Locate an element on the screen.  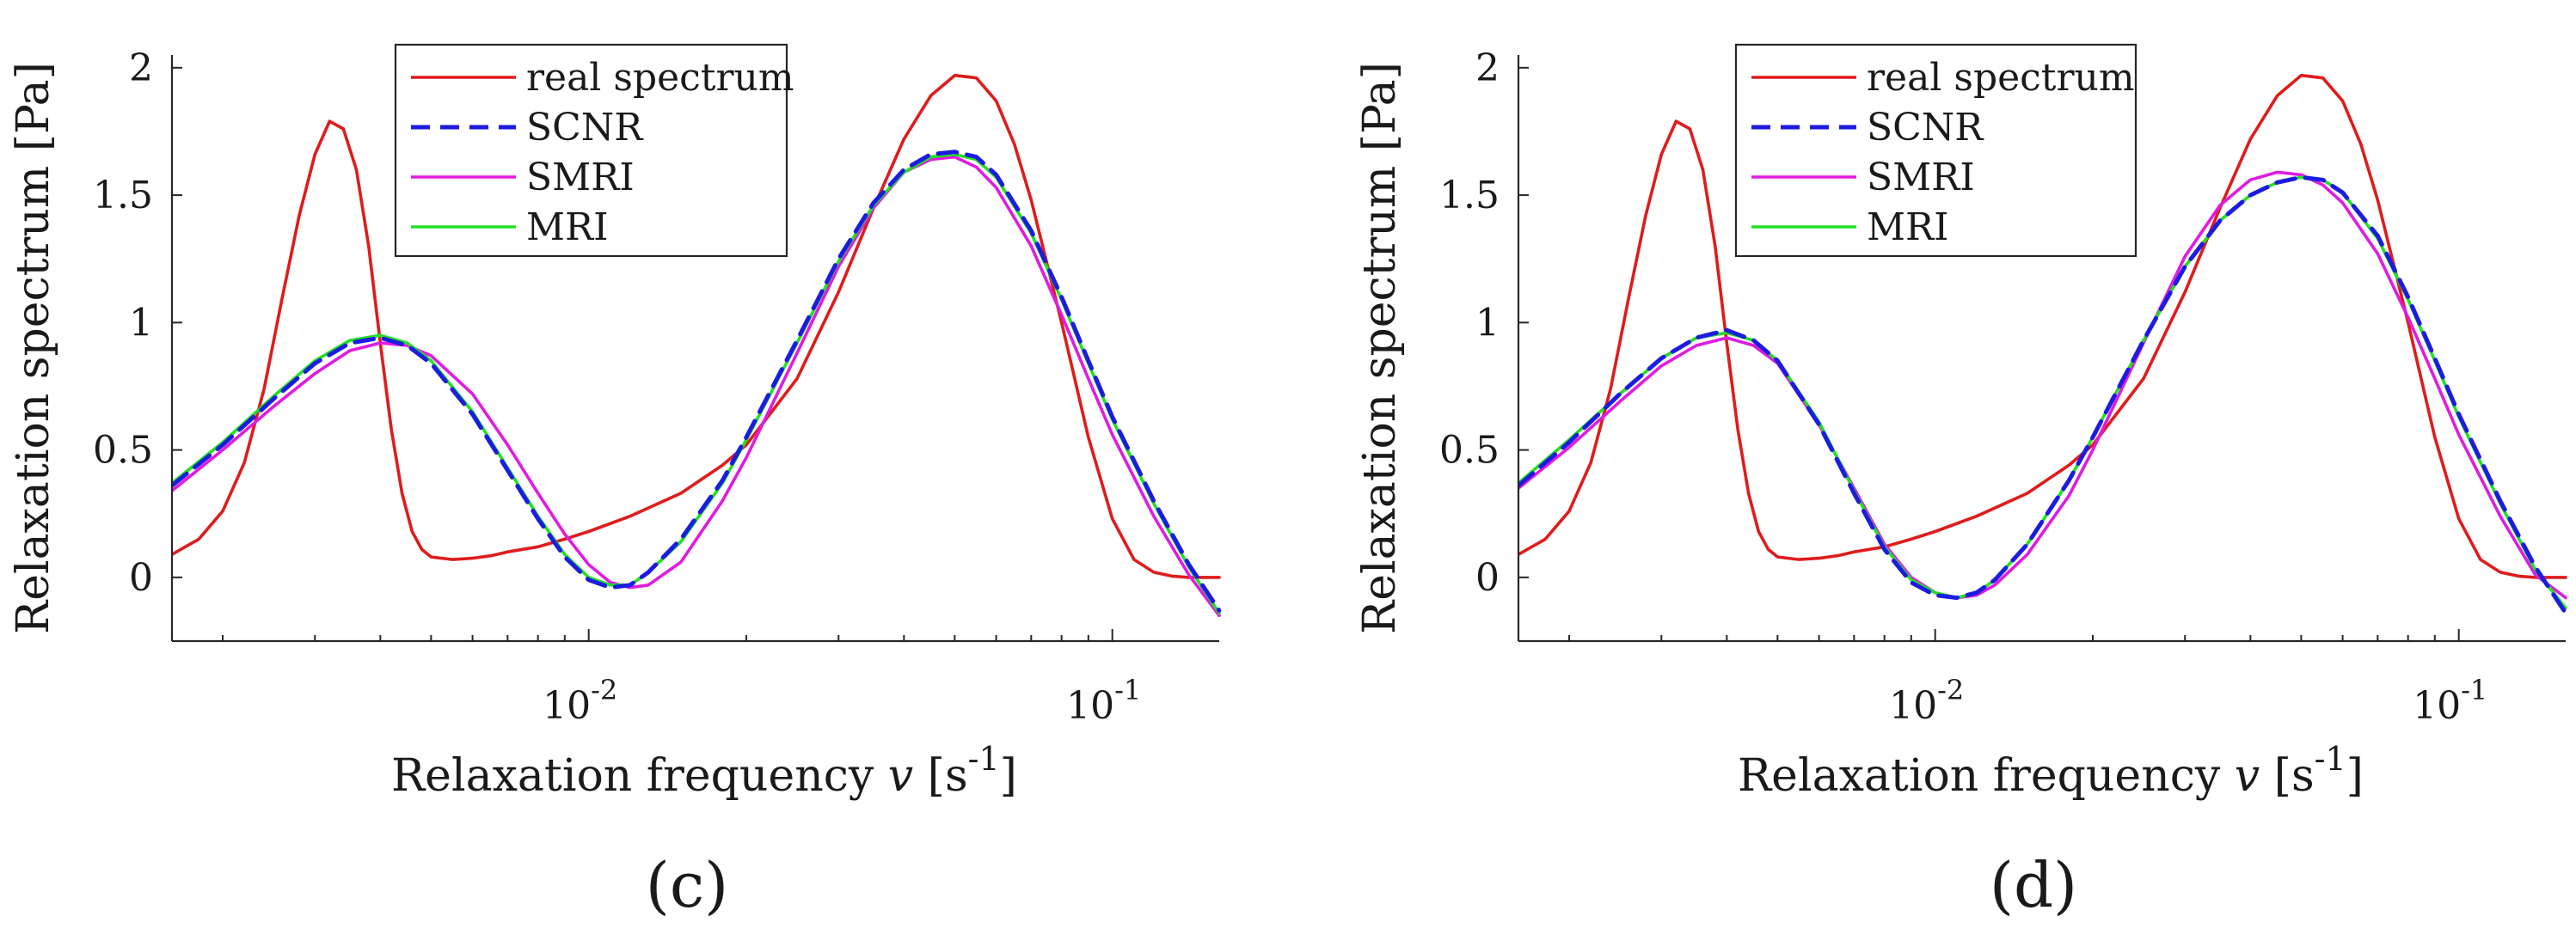
panel-caption: (c) is located at coordinates (687, 885).